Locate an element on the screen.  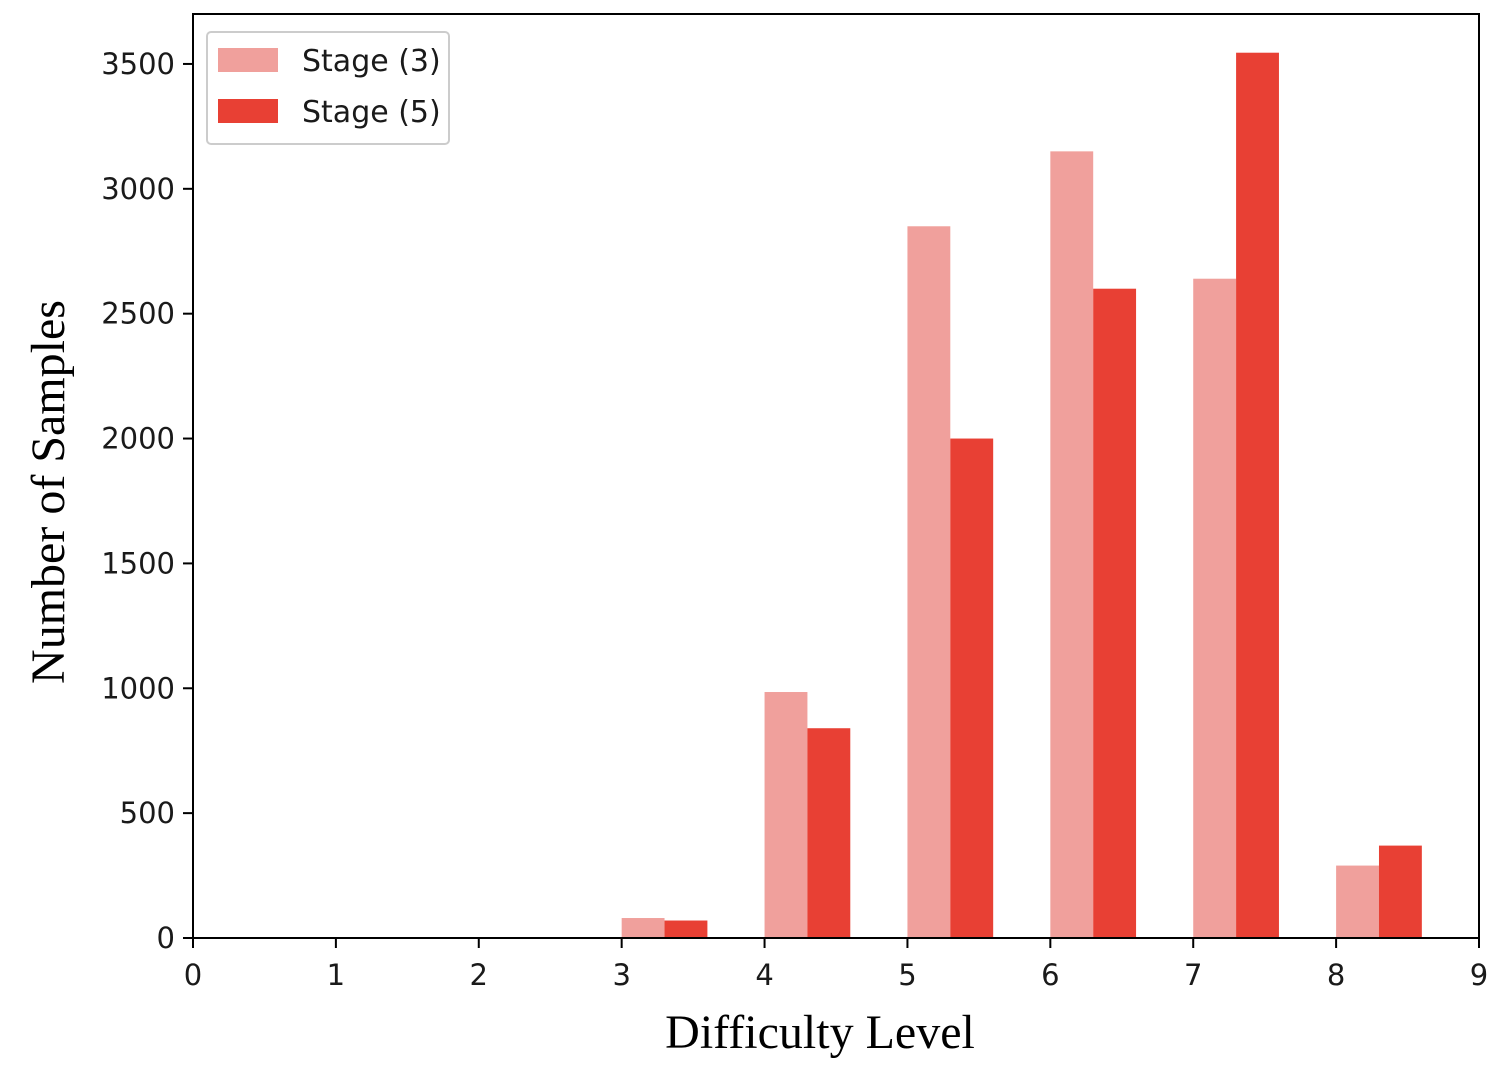
y-tick-label: 2500 is located at coordinates (138, 314).